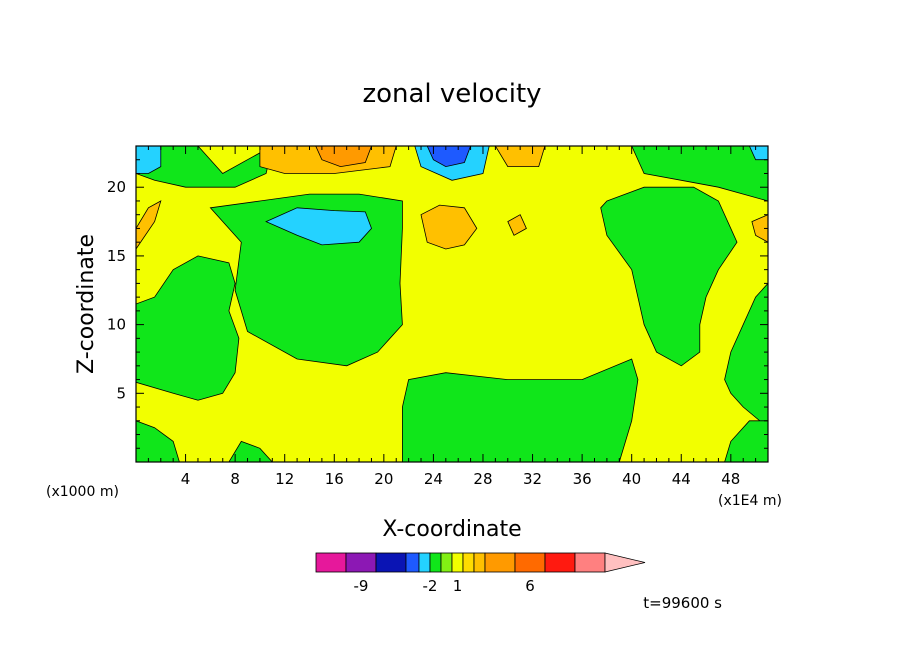 The height and width of the screenshot is (654, 904). Describe the element at coordinates (121, 393) in the screenshot. I see `y-tick-label: 5` at that location.